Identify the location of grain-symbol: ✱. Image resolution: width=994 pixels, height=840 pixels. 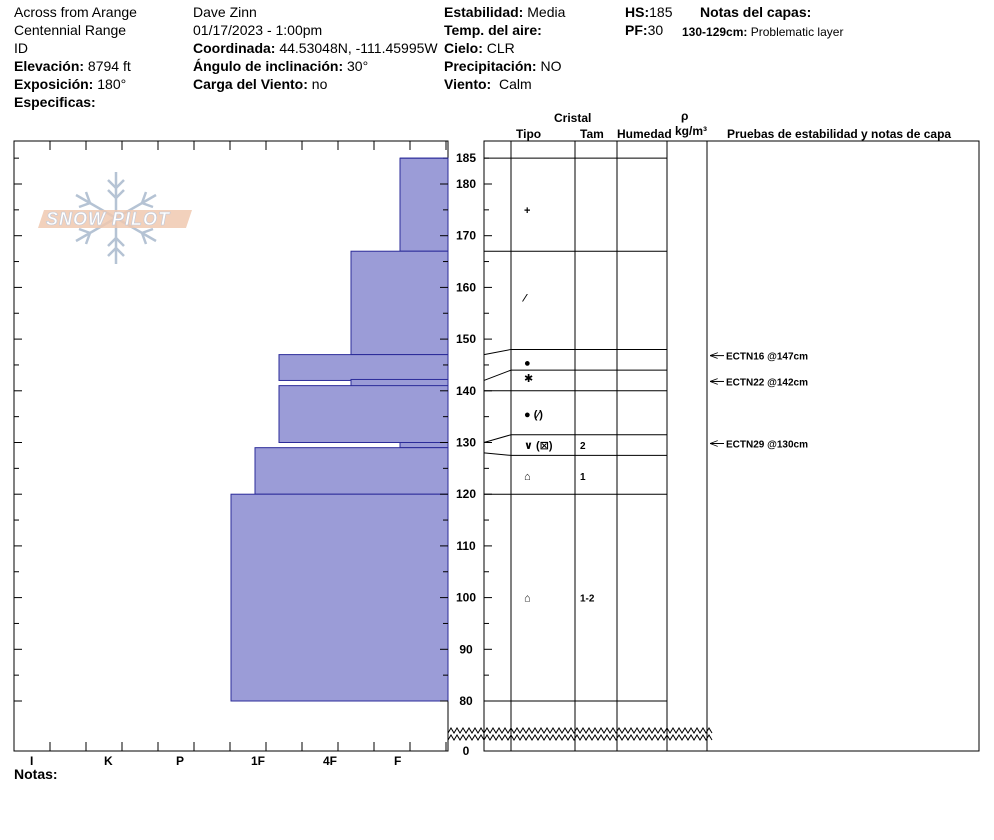
(528, 379).